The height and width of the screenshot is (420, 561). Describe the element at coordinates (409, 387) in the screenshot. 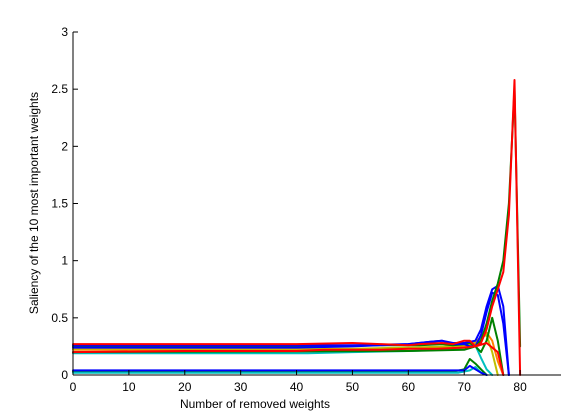

I see `x-tick-label: 60` at that location.